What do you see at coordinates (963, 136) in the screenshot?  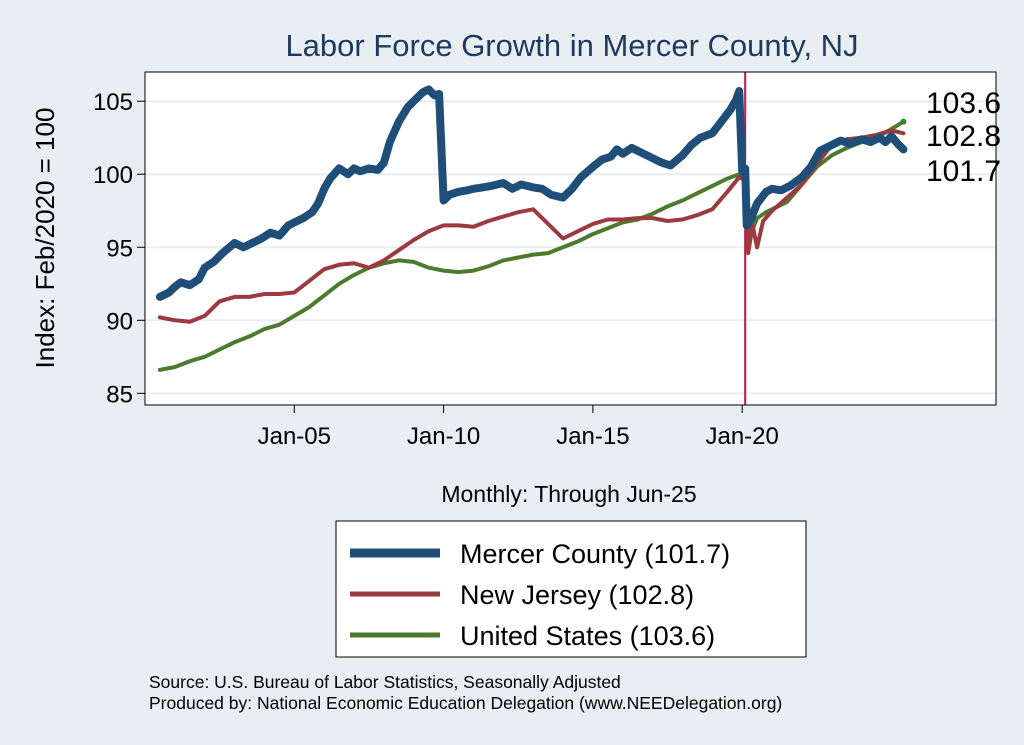 I see `end-label-new-jersey: 102.8` at bounding box center [963, 136].